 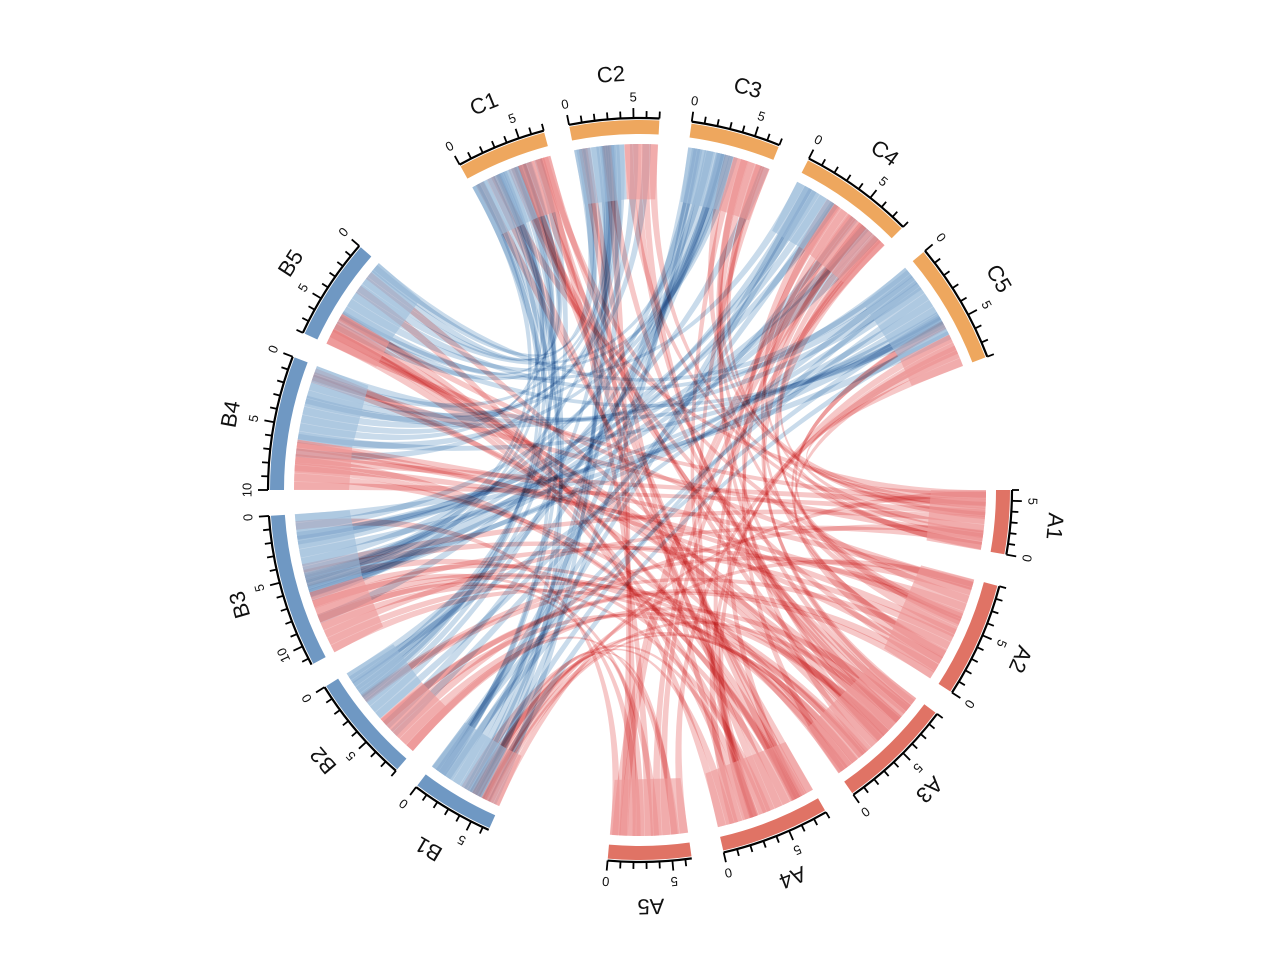 I want to click on tick-label: 10, so click(x=246, y=490).